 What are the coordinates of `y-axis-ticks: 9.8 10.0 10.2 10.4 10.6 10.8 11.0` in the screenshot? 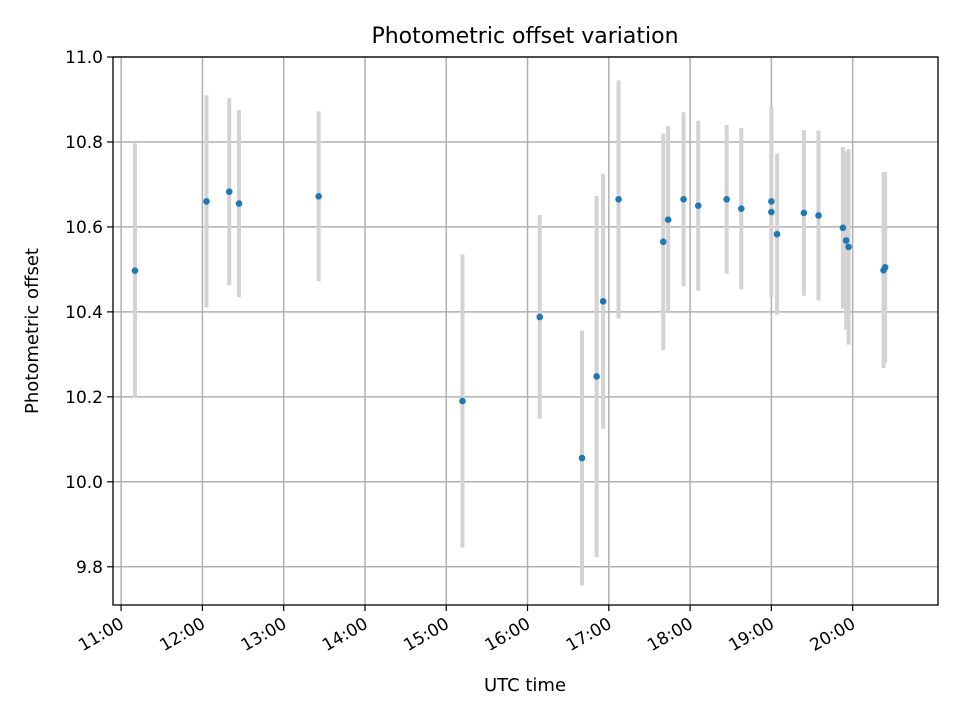 It's located at (89, 313).